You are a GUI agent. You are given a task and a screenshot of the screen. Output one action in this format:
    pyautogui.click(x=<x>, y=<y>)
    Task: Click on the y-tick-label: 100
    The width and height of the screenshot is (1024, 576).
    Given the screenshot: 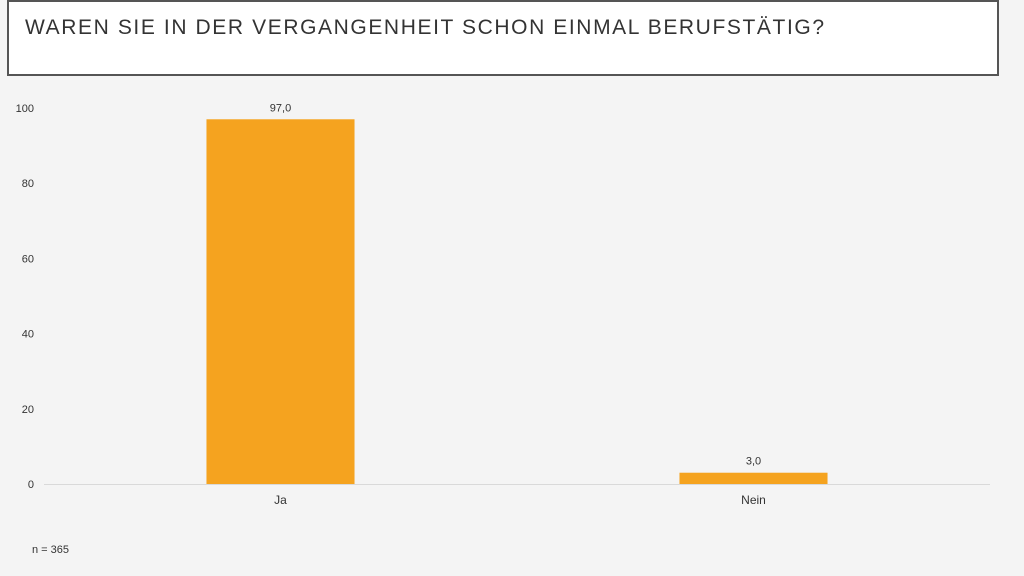 What is the action you would take?
    pyautogui.click(x=25, y=109)
    